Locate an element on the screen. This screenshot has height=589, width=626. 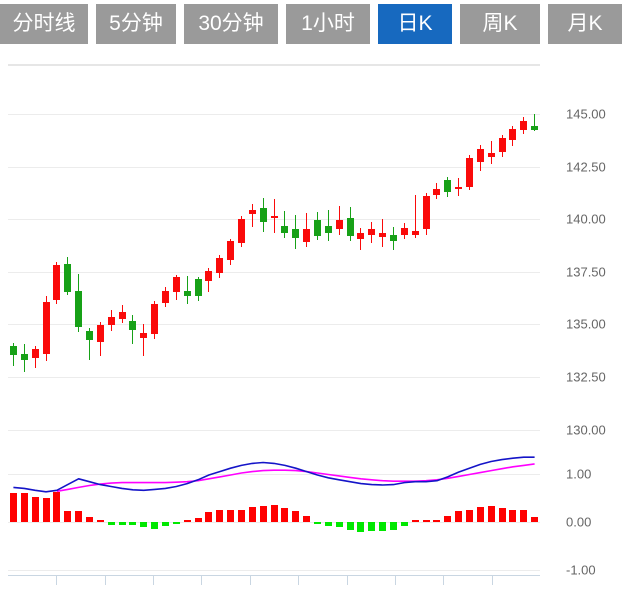
tab-label: 分时线 is located at coordinates (44, 23).